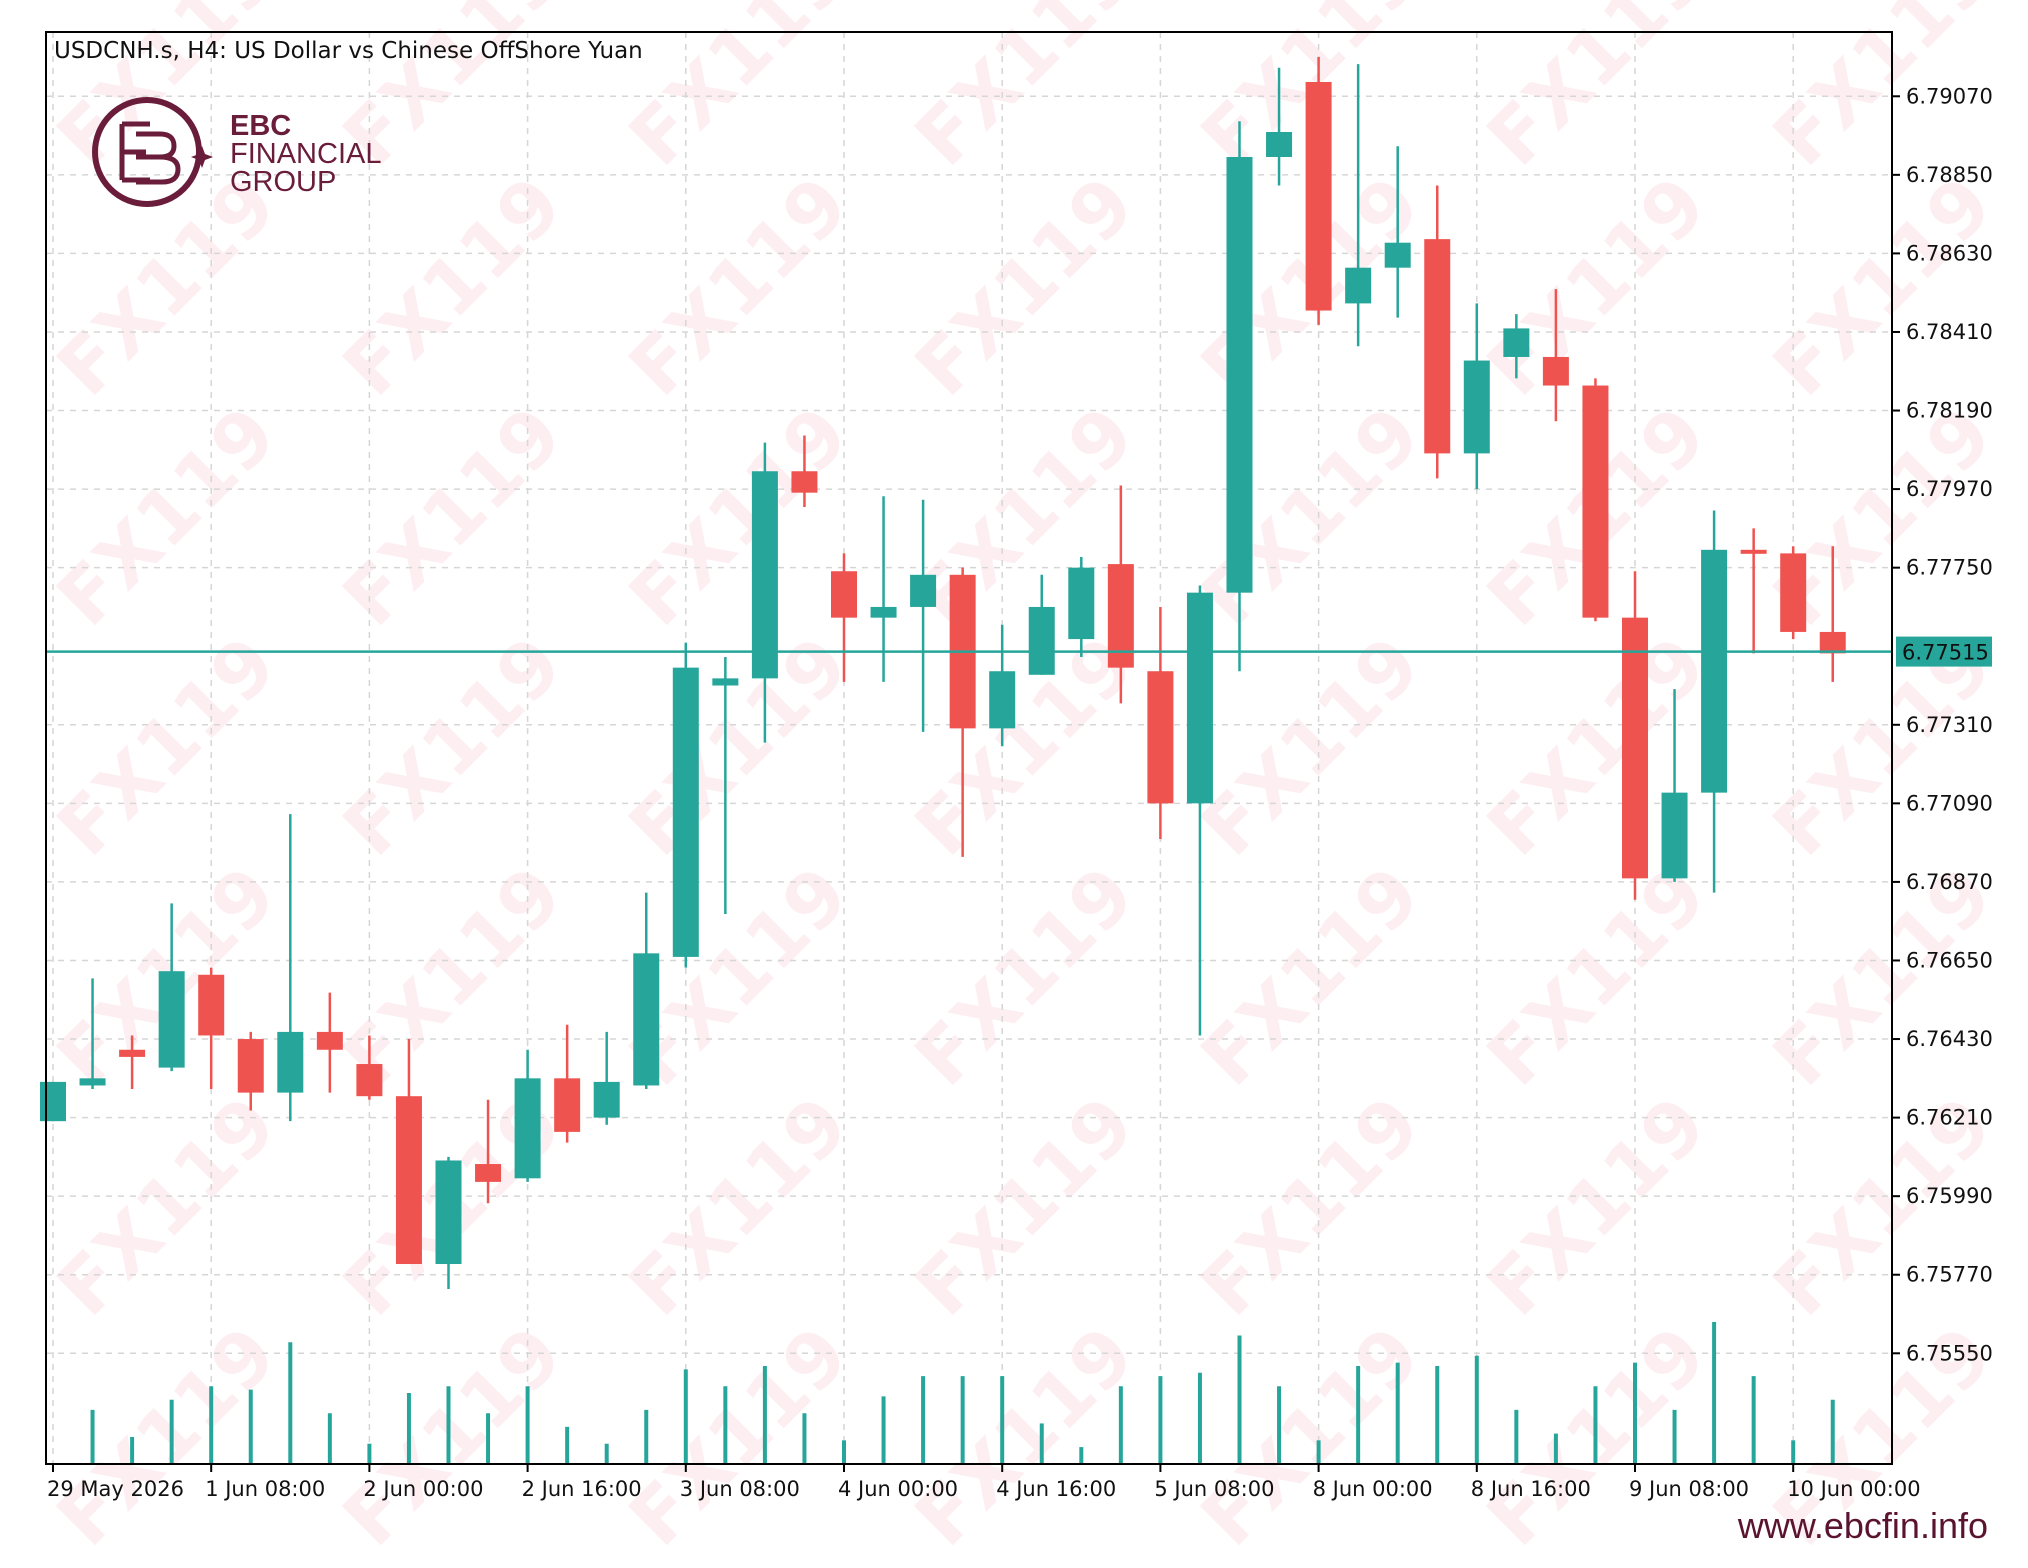  I want to click on y-tick-label: 6.75990, so click(1949, 1196).